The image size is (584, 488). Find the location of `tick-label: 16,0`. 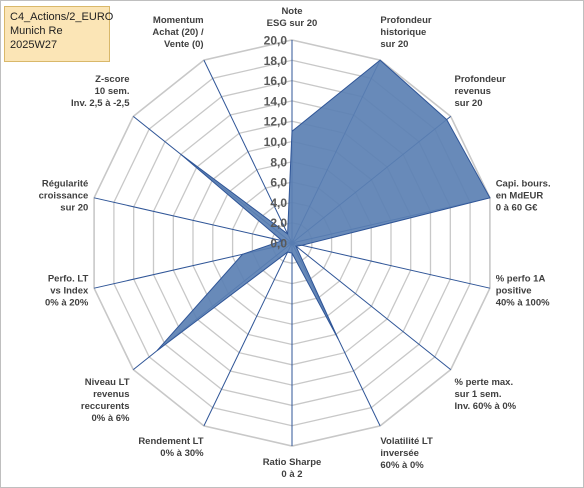

tick-label: 16,0 is located at coordinates (276, 81).